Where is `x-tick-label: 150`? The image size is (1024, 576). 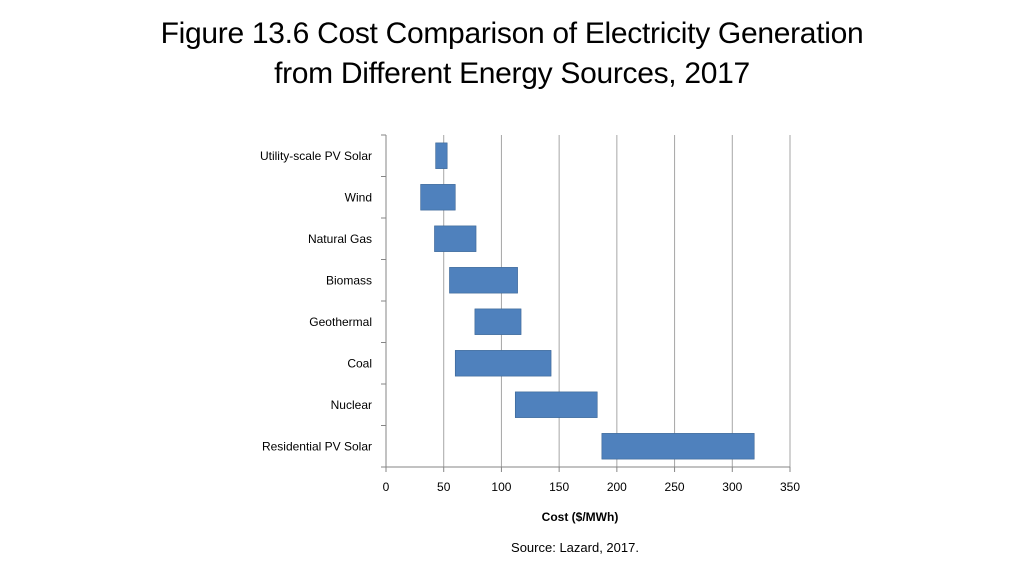 x-tick-label: 150 is located at coordinates (559, 487).